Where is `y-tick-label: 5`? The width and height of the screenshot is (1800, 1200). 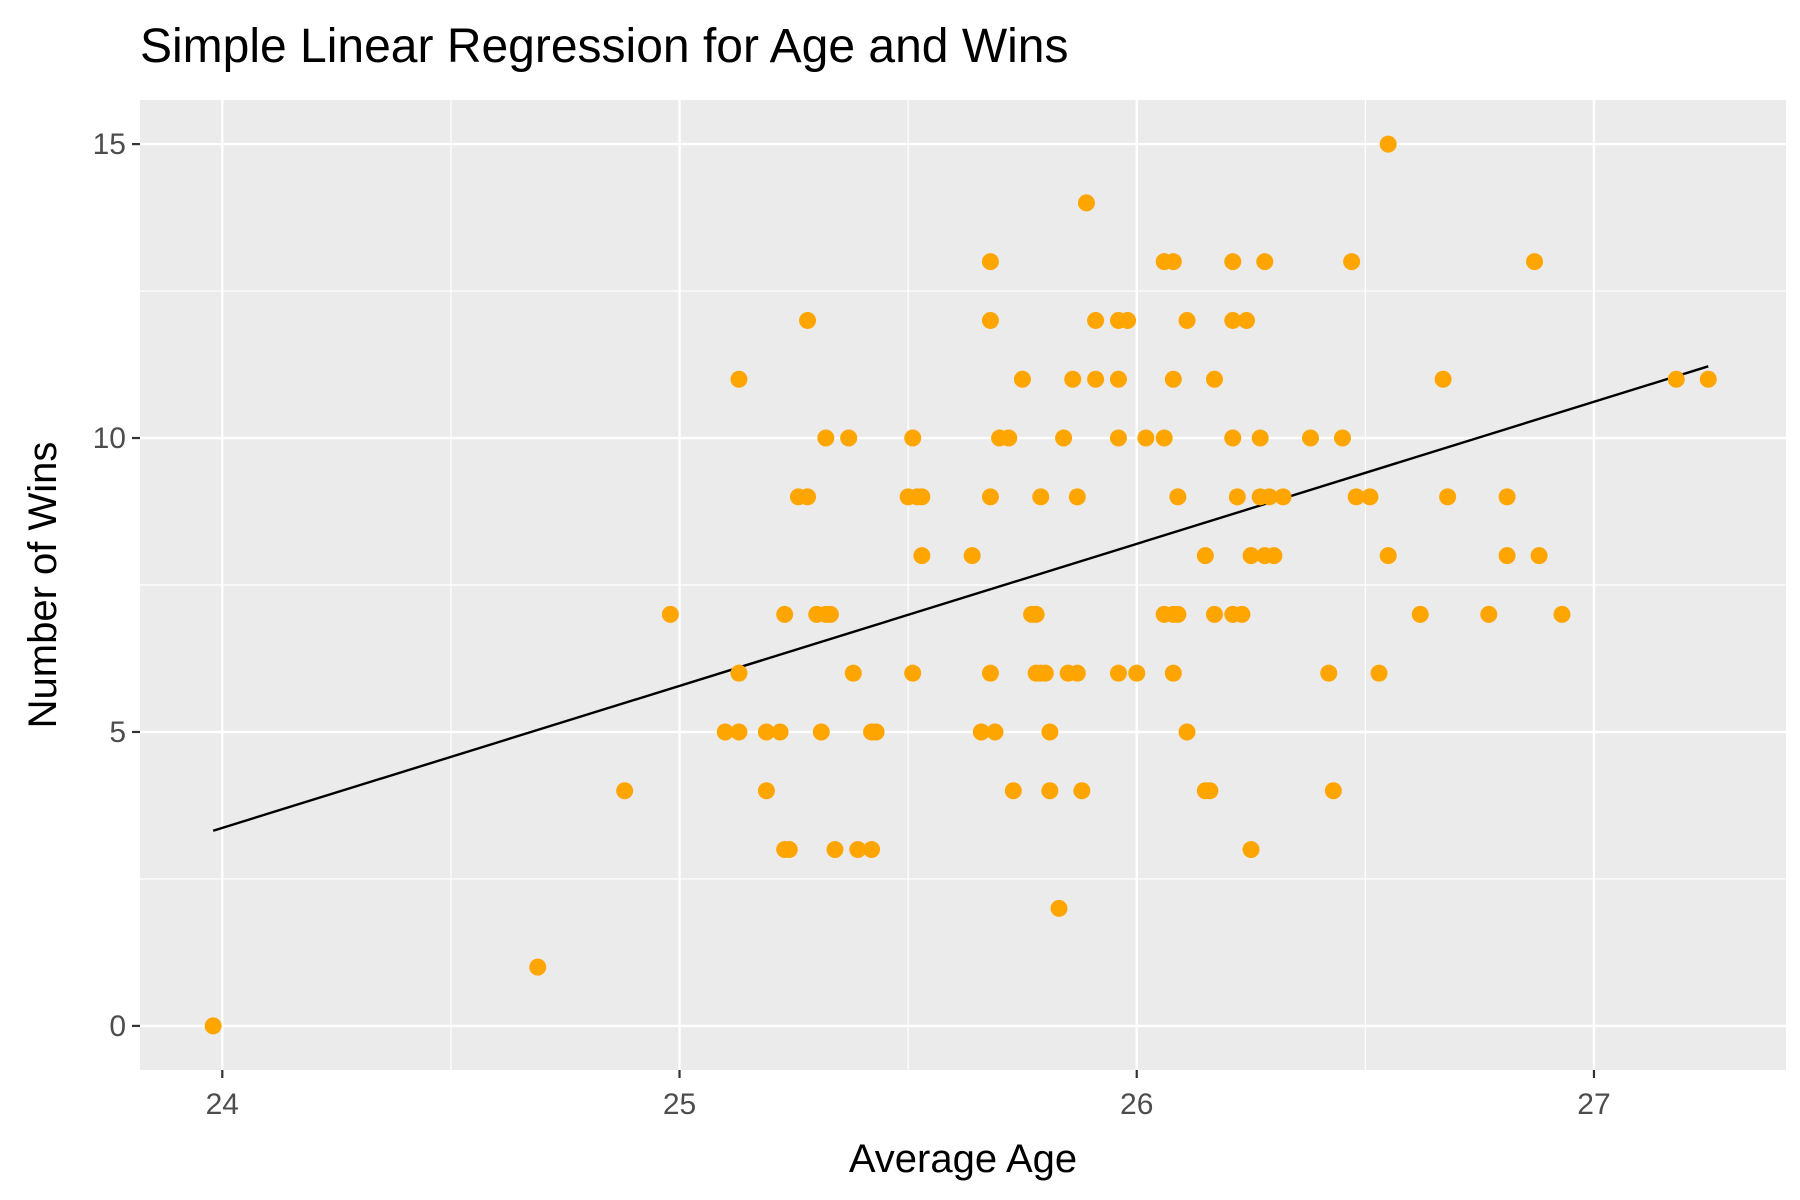
y-tick-label: 5 is located at coordinates (117, 732).